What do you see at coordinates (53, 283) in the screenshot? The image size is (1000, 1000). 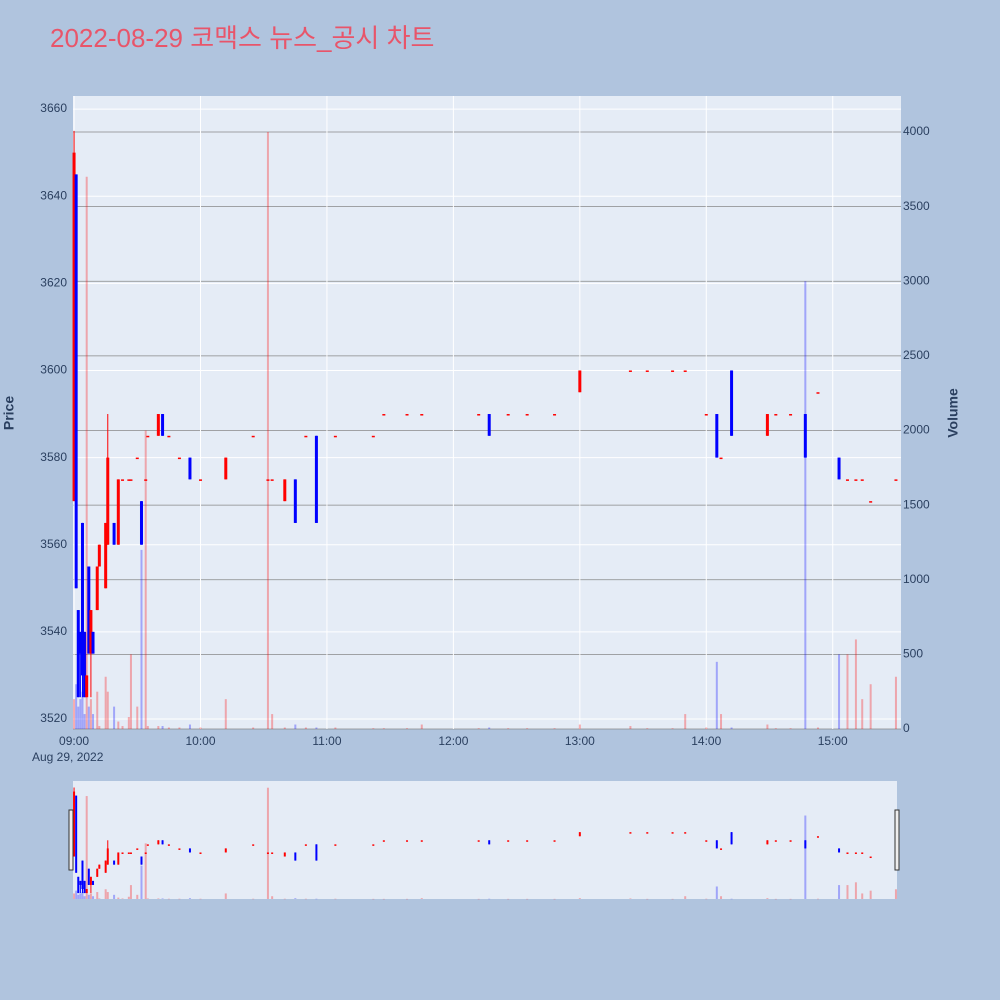 I see `y-tick-label: 3620` at bounding box center [53, 283].